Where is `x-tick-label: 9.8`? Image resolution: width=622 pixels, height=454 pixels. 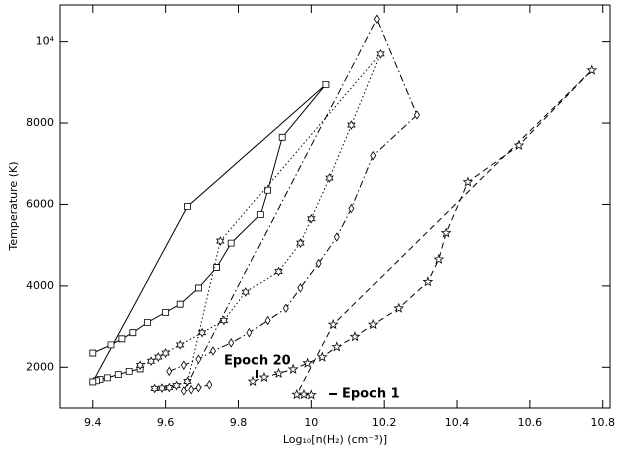
x-tick-label: 9.8 is located at coordinates (239, 422).